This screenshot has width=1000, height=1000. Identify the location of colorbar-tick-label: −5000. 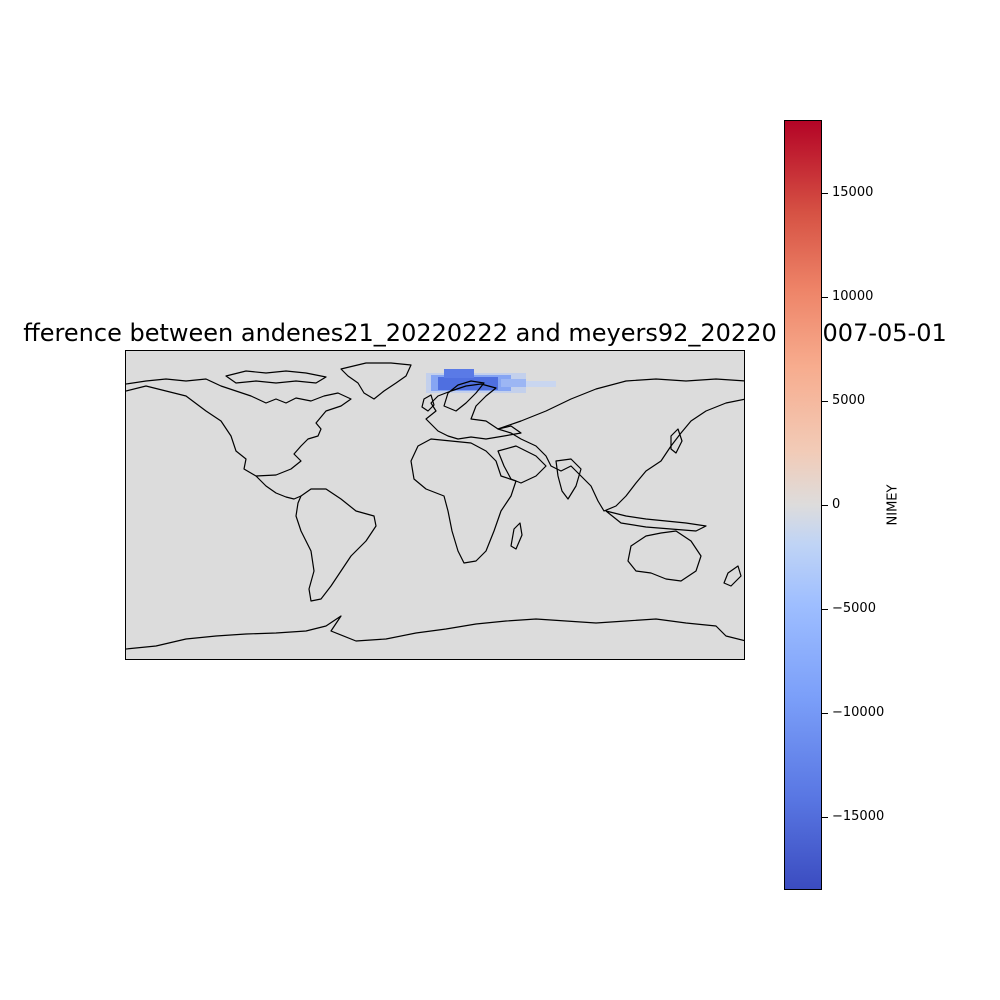
(854, 609).